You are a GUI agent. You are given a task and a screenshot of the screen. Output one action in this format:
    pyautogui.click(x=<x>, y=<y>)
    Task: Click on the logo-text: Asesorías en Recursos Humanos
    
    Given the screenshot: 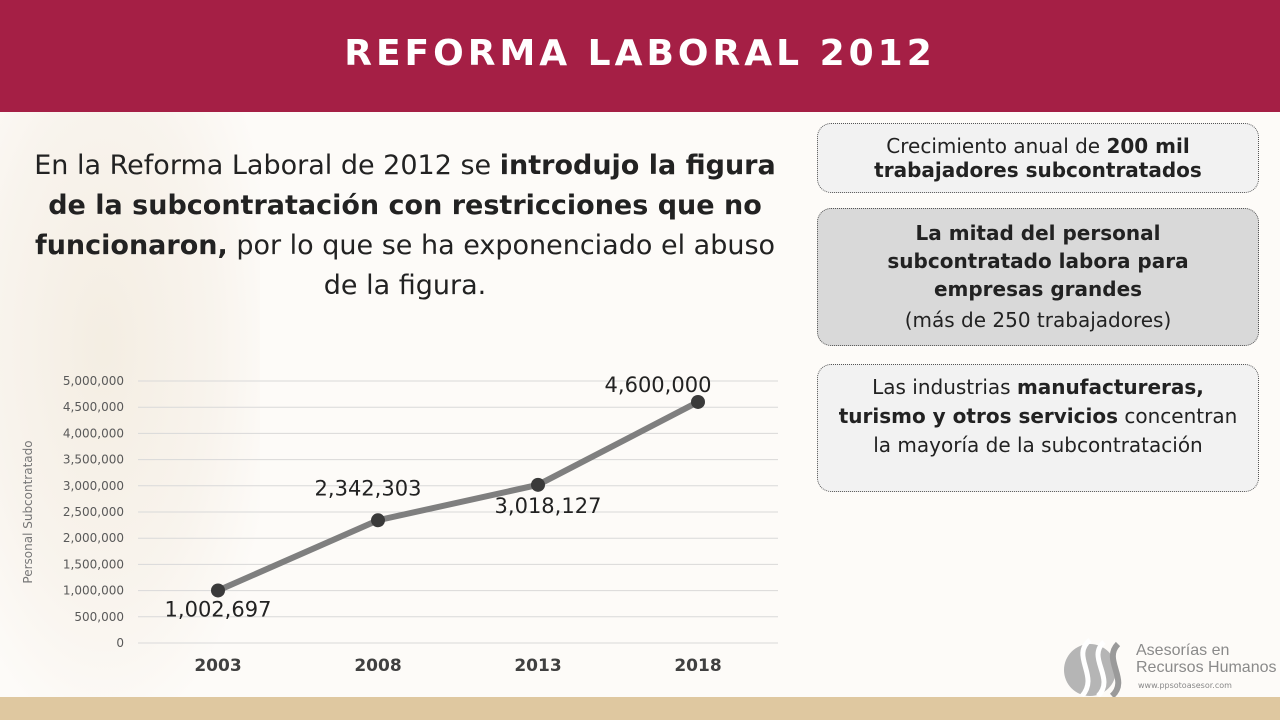 What is the action you would take?
    pyautogui.click(x=1206, y=659)
    